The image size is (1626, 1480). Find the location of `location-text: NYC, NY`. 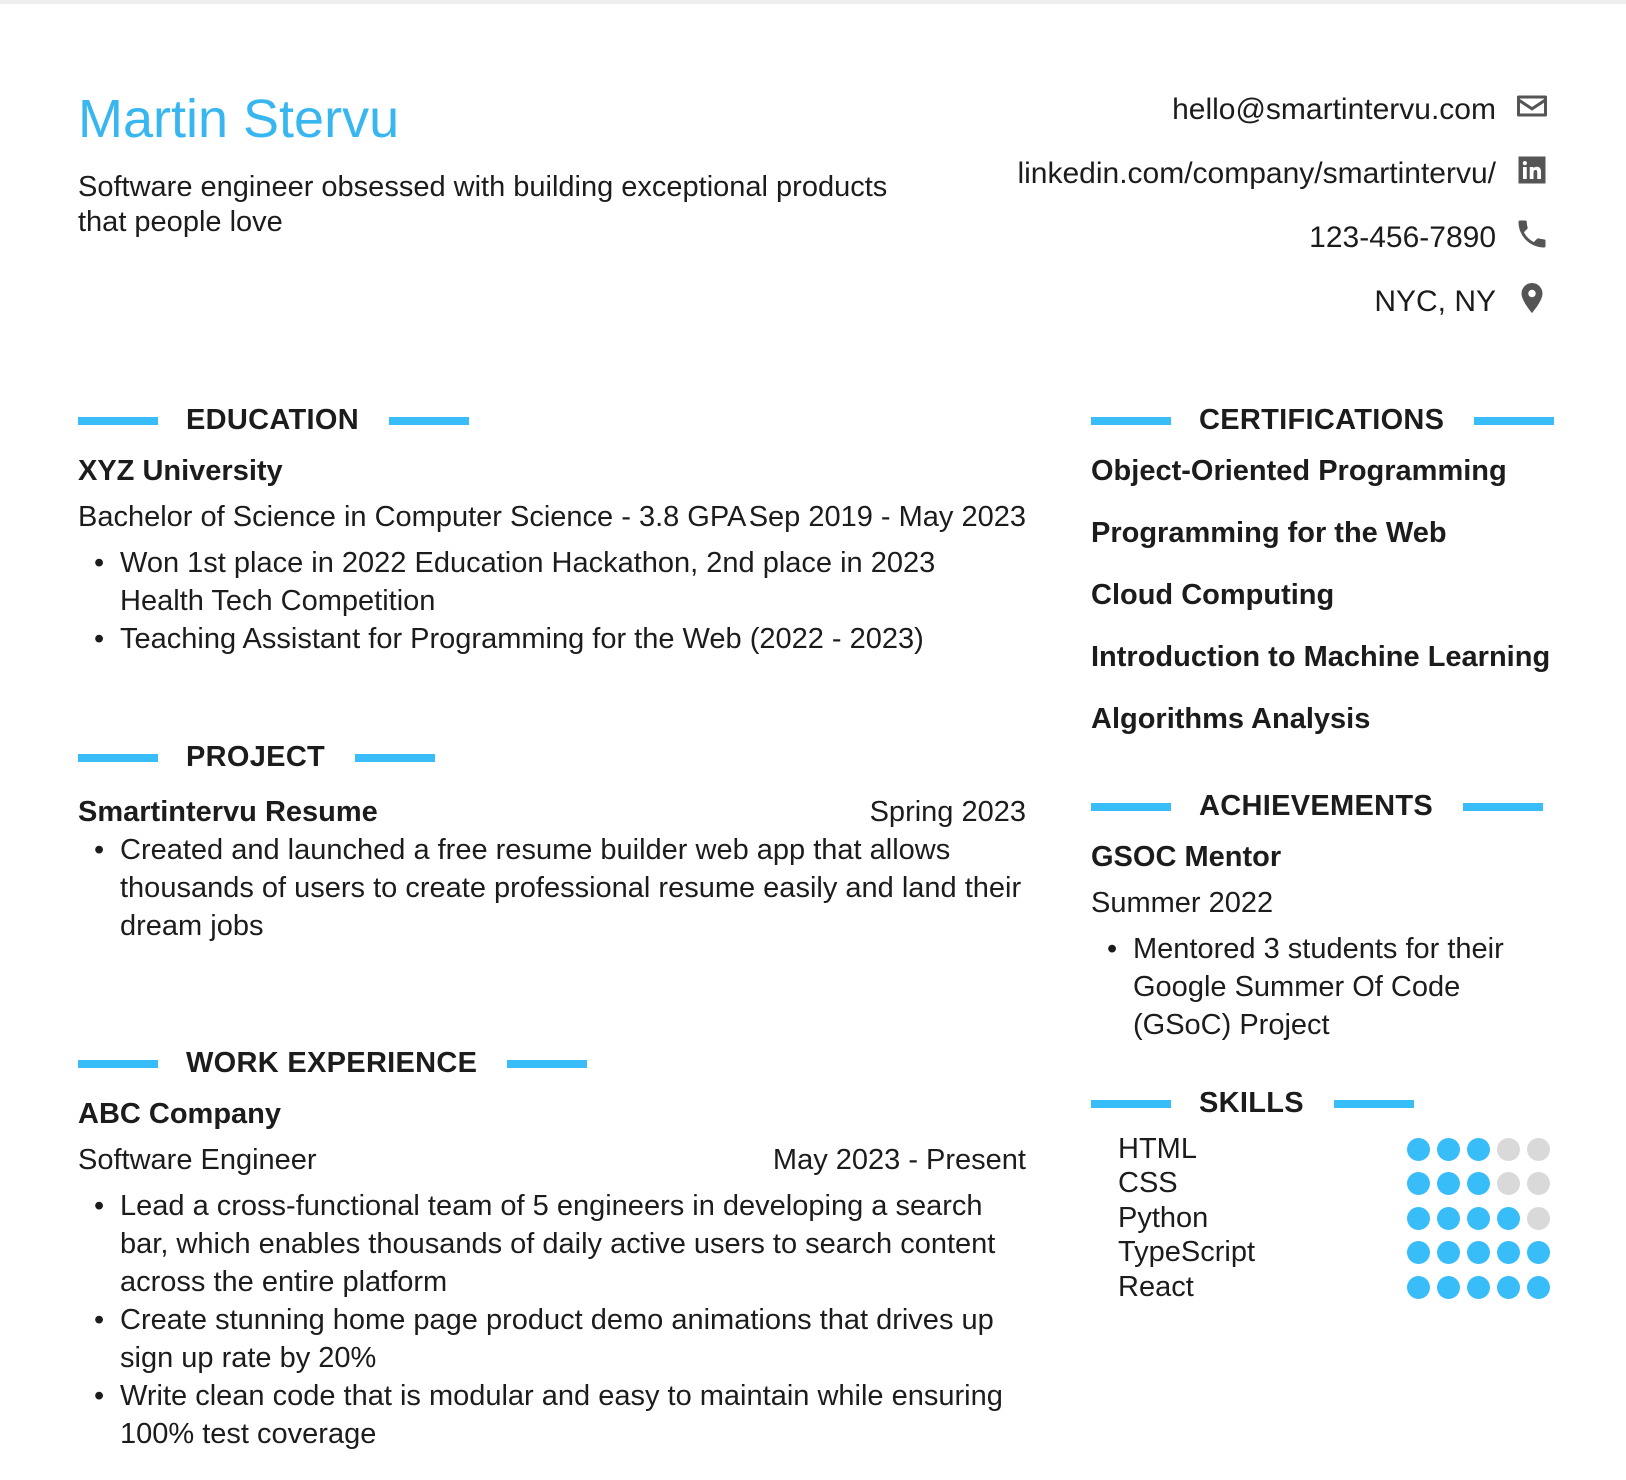

location-text: NYC, NY is located at coordinates (1435, 301).